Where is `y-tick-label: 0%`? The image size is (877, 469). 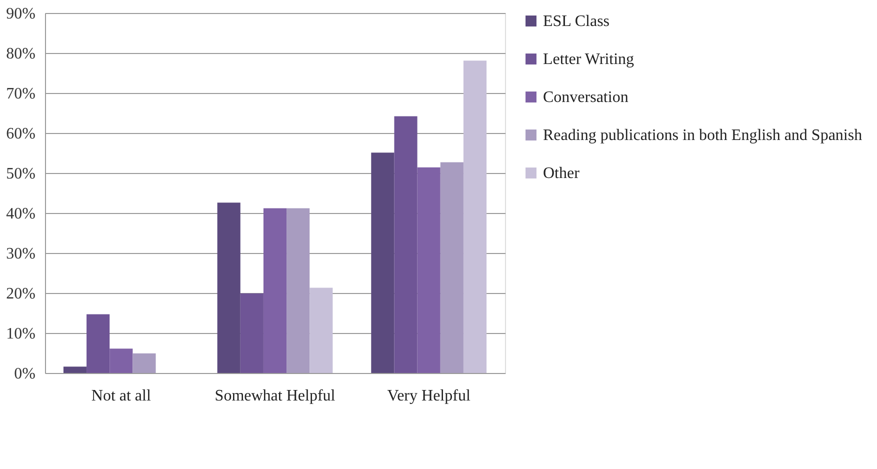
y-tick-label: 0% is located at coordinates (25, 374).